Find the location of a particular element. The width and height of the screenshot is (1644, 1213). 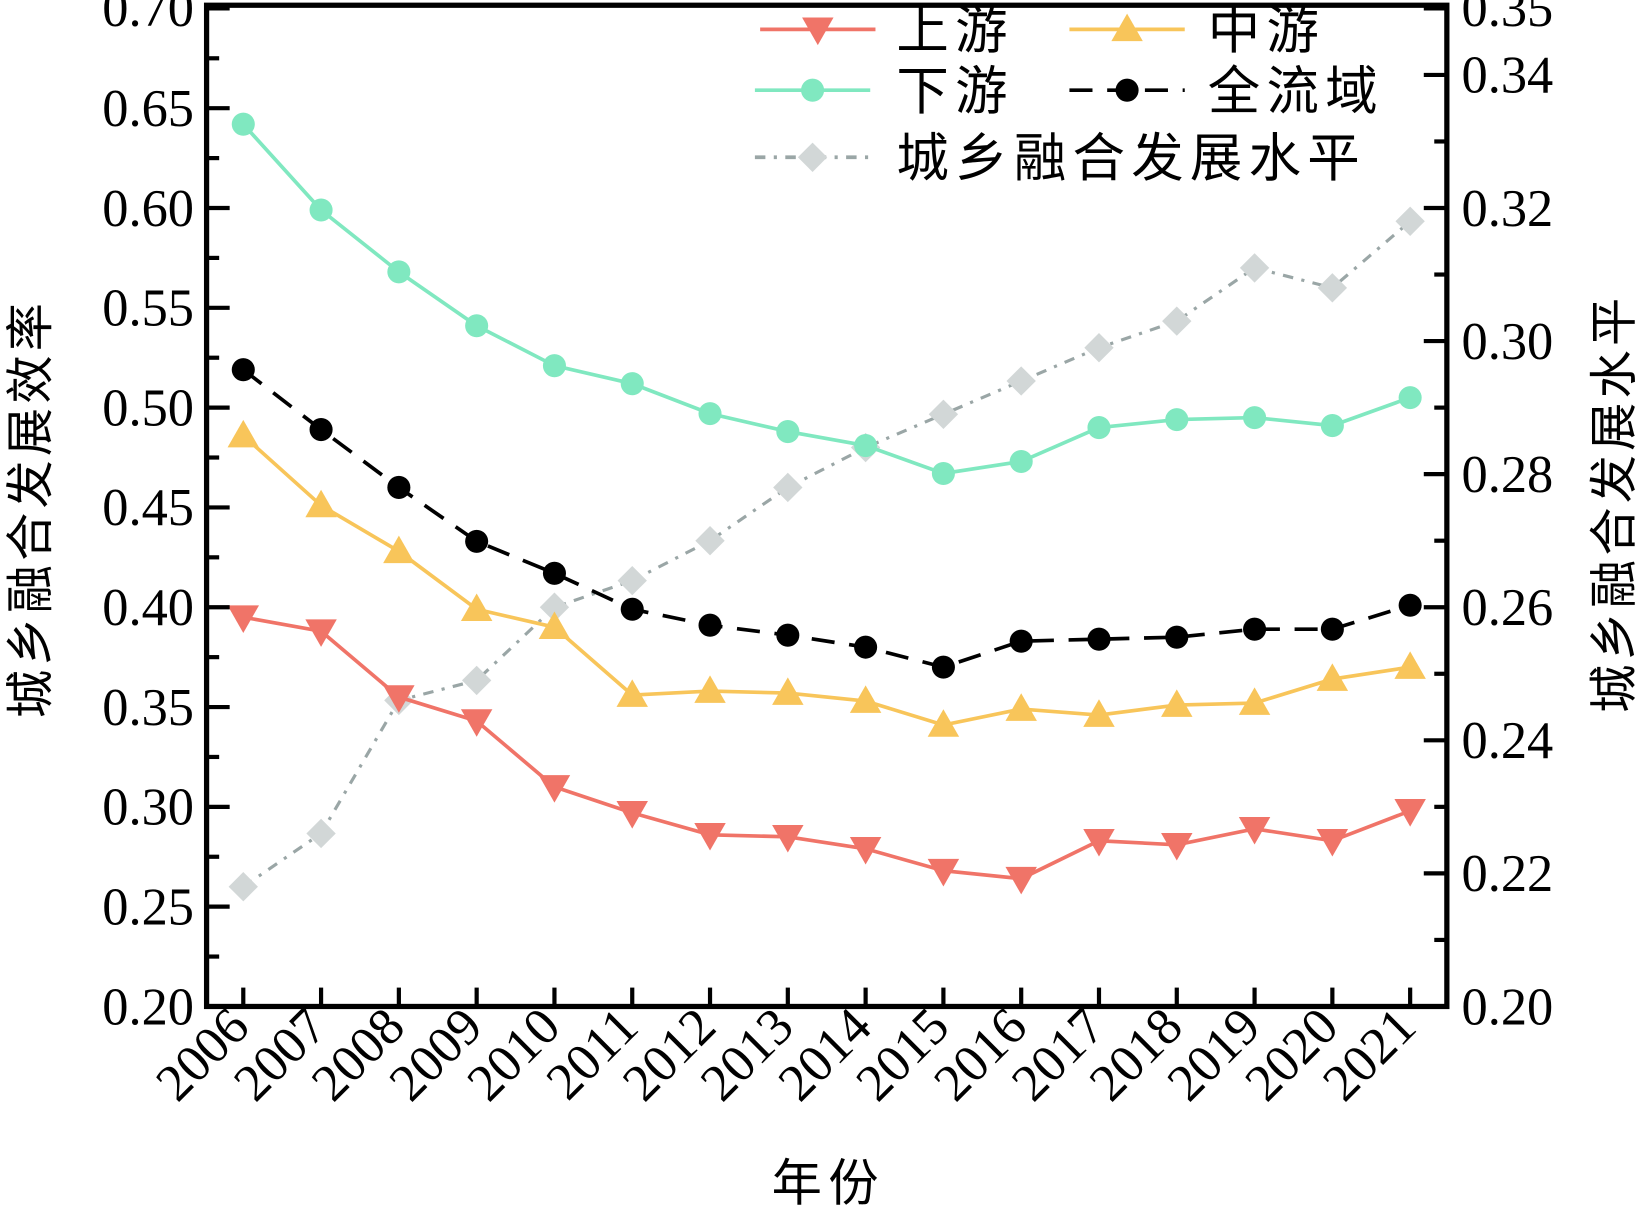

y2-tick-label: 0.32 is located at coordinates (1508, 209).